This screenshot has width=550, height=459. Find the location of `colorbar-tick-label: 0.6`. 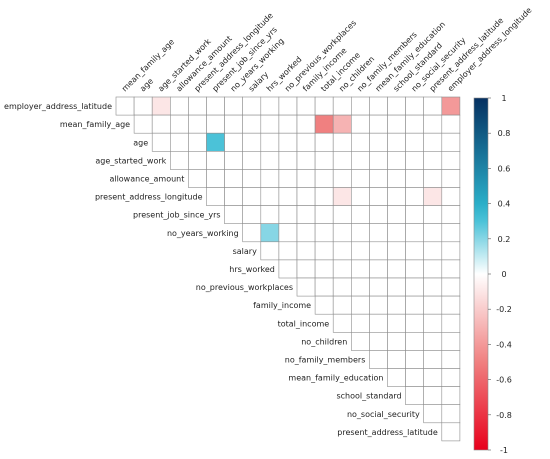

colorbar-tick-label: 0.6 is located at coordinates (504, 168).